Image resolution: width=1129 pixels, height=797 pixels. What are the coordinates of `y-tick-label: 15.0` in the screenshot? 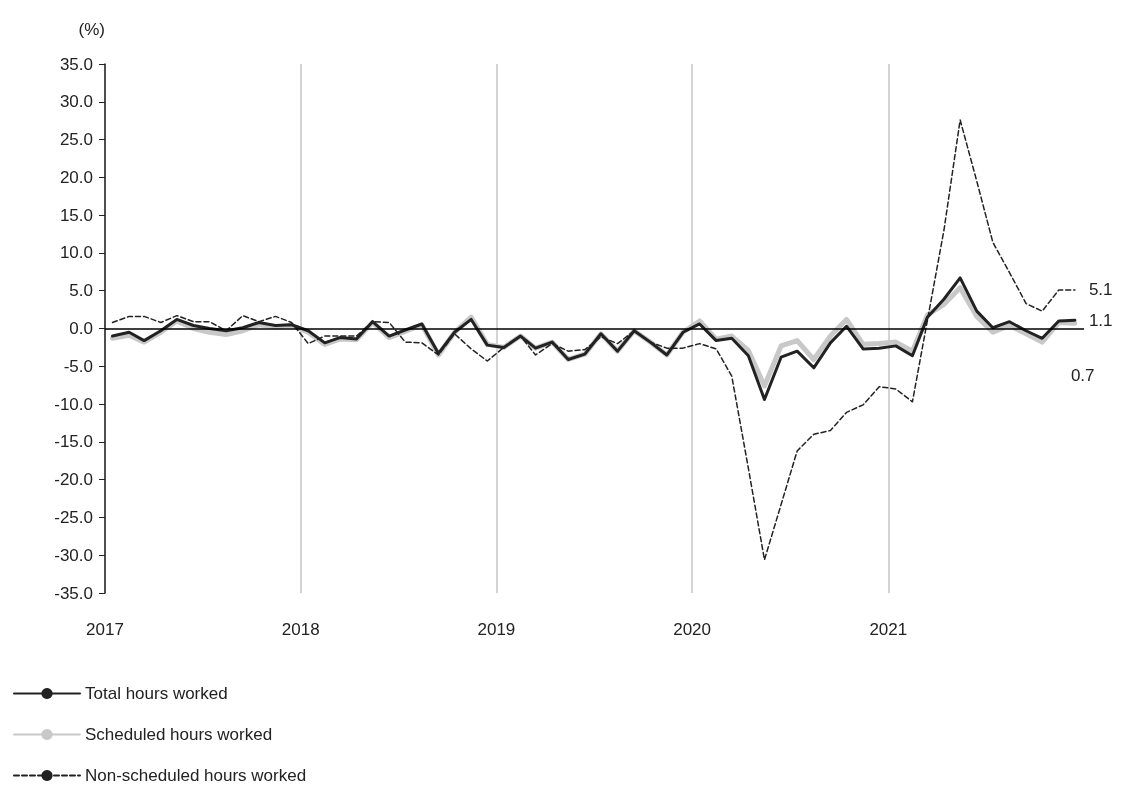 It's located at (76, 215).